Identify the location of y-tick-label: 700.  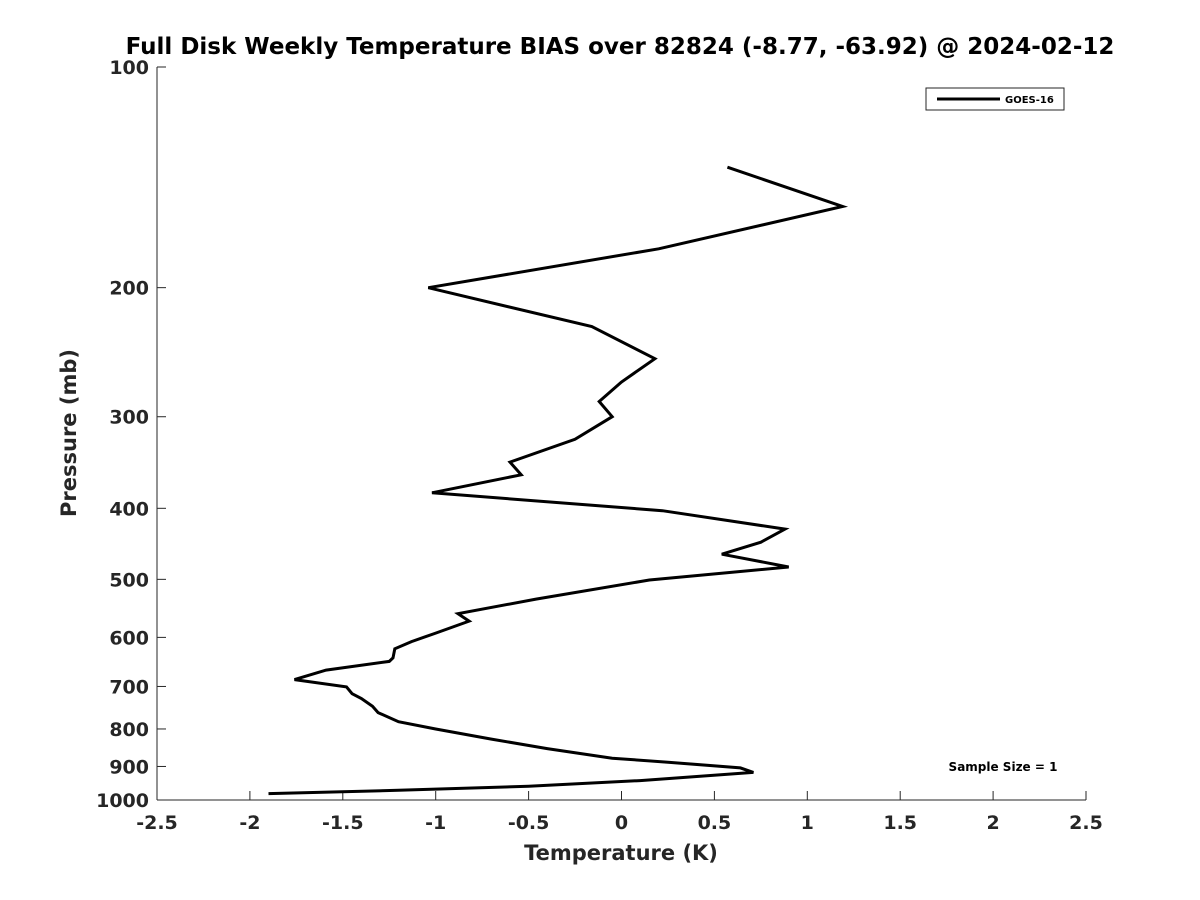
(129, 687).